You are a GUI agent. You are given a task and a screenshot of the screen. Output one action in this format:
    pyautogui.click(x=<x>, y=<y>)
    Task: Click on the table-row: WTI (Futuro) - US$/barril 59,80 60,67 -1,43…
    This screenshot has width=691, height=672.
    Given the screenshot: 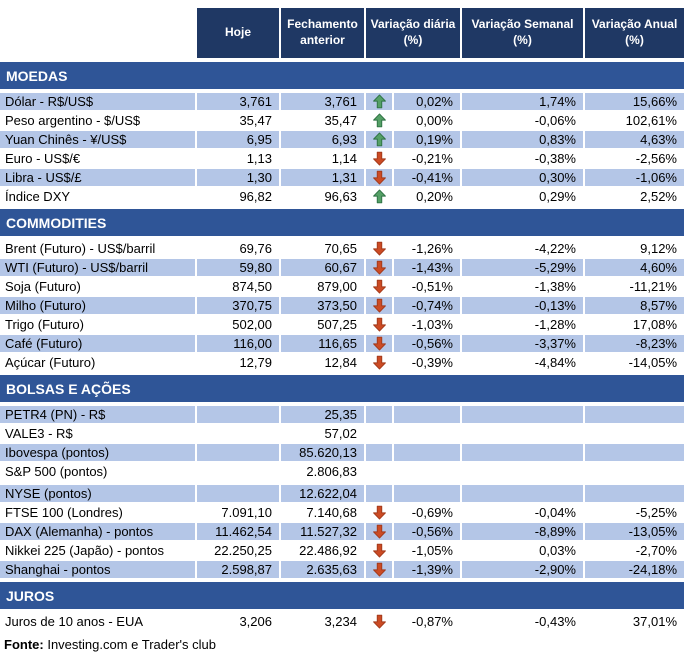 What is the action you would take?
    pyautogui.click(x=342, y=267)
    